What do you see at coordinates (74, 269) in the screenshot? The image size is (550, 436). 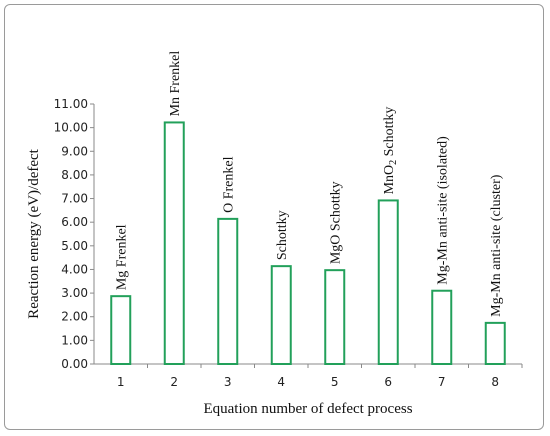 I see `y-tick-label: 4.00` at bounding box center [74, 269].